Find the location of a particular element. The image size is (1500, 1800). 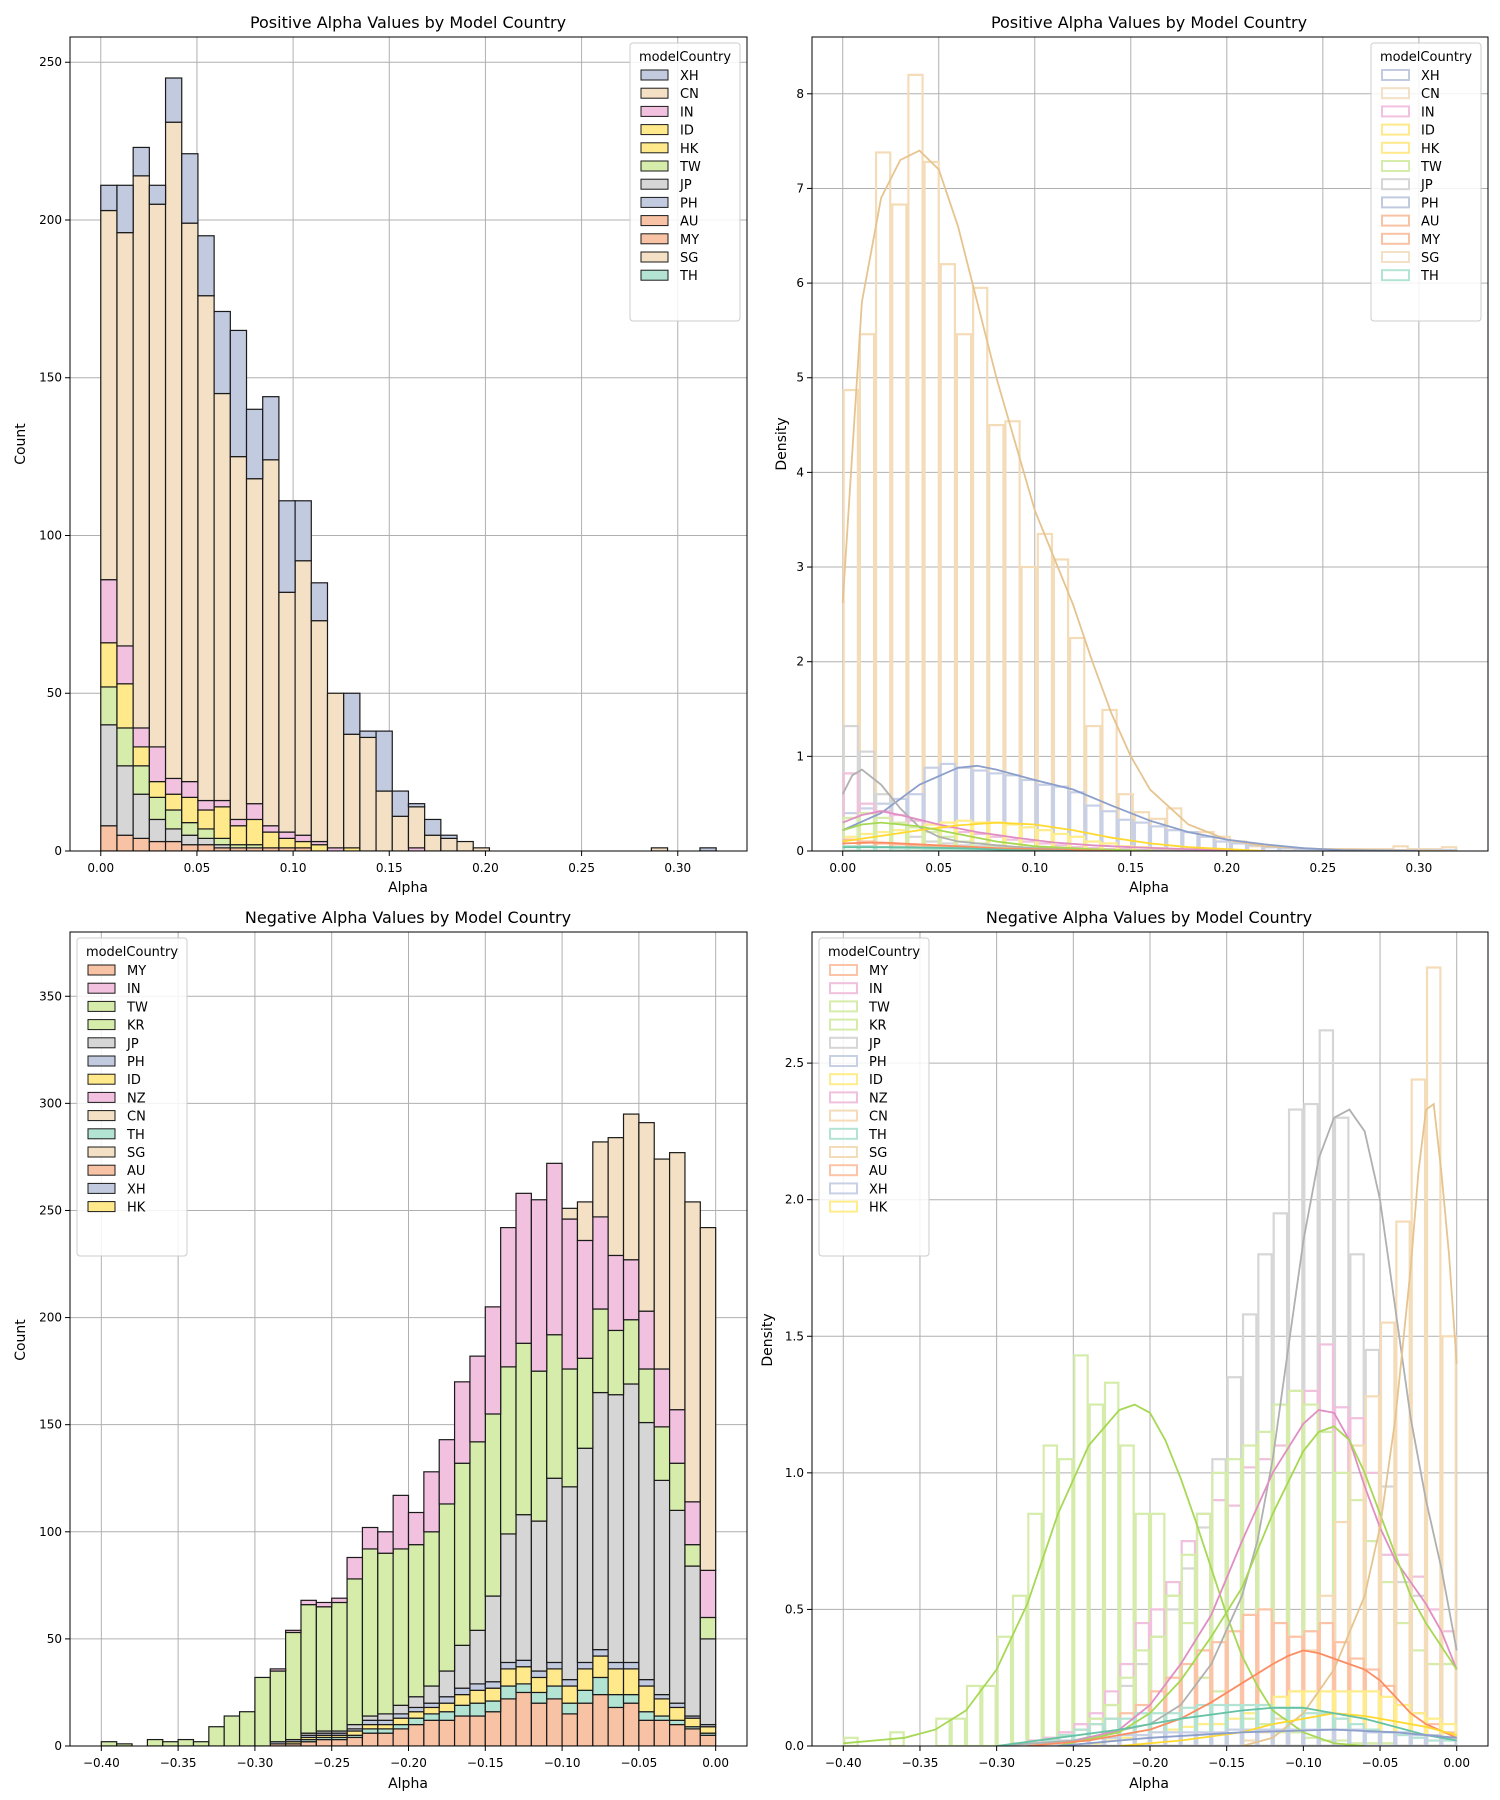

legend-label: XH is located at coordinates (136, 1189).